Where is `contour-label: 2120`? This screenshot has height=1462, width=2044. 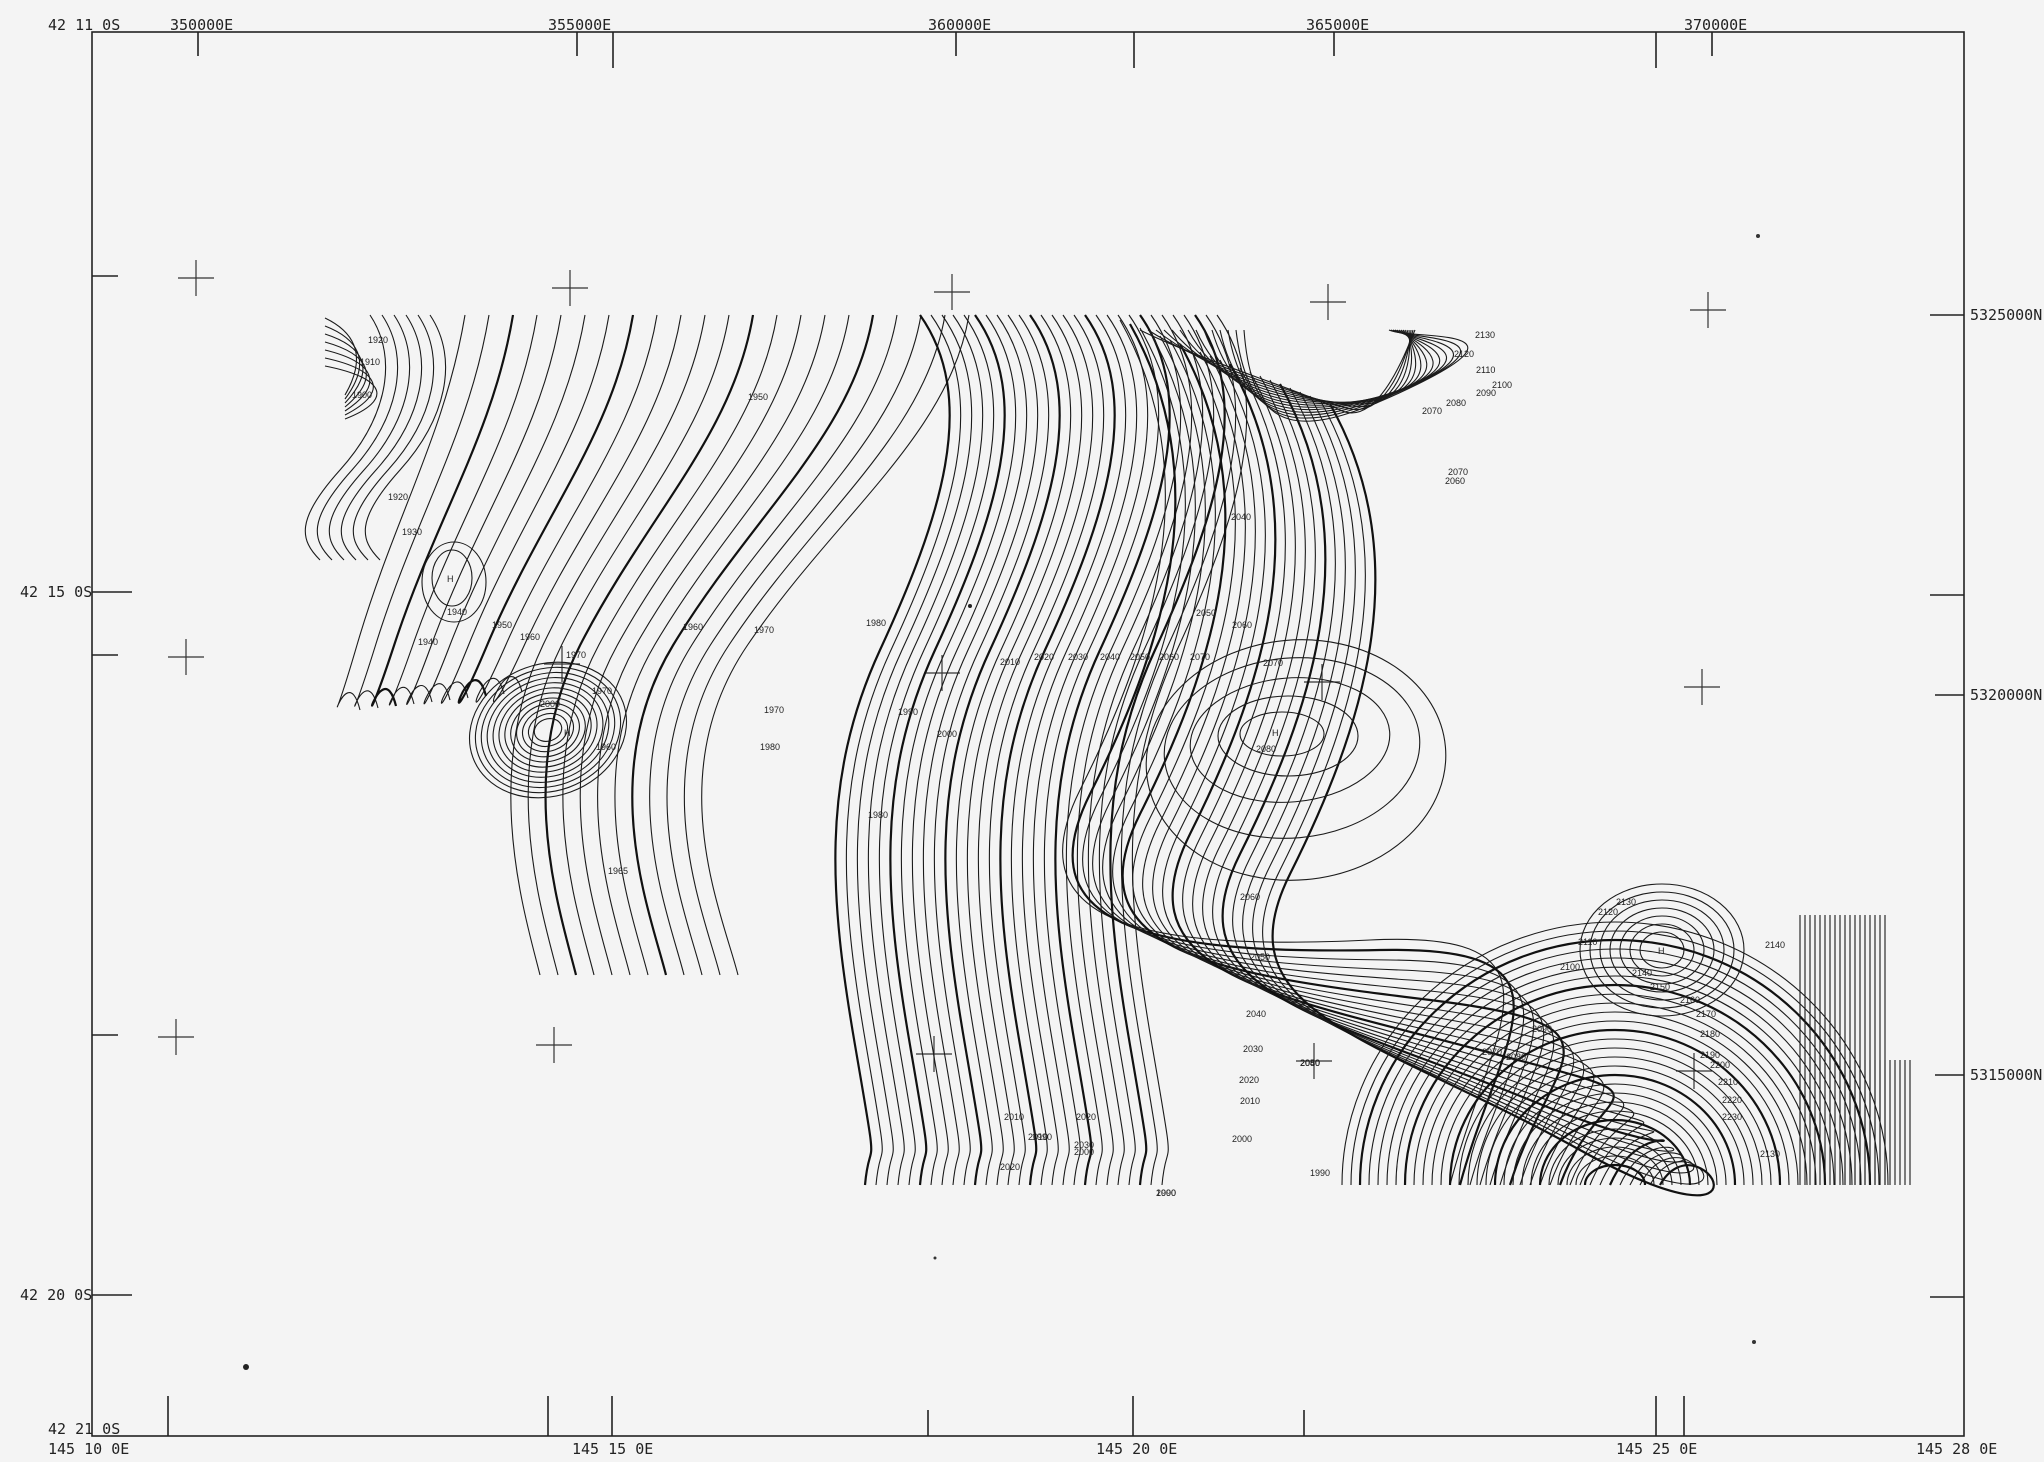 contour-label: 2120 is located at coordinates (1464, 354).